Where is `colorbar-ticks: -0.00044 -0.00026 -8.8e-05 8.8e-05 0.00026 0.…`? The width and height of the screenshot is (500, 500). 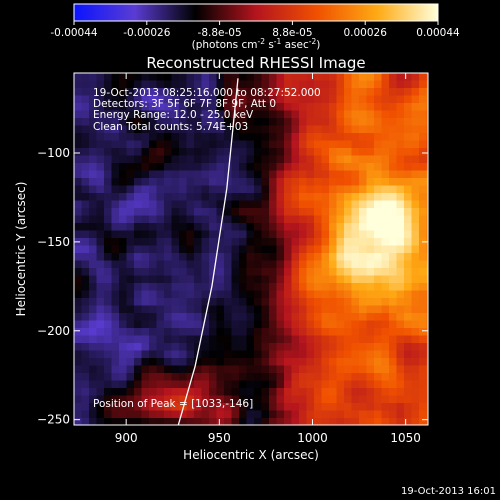 colorbar-ticks: -0.00044 -0.00026 -8.8e-05 8.8e-05 0.00026 0.… is located at coordinates (255, 30).